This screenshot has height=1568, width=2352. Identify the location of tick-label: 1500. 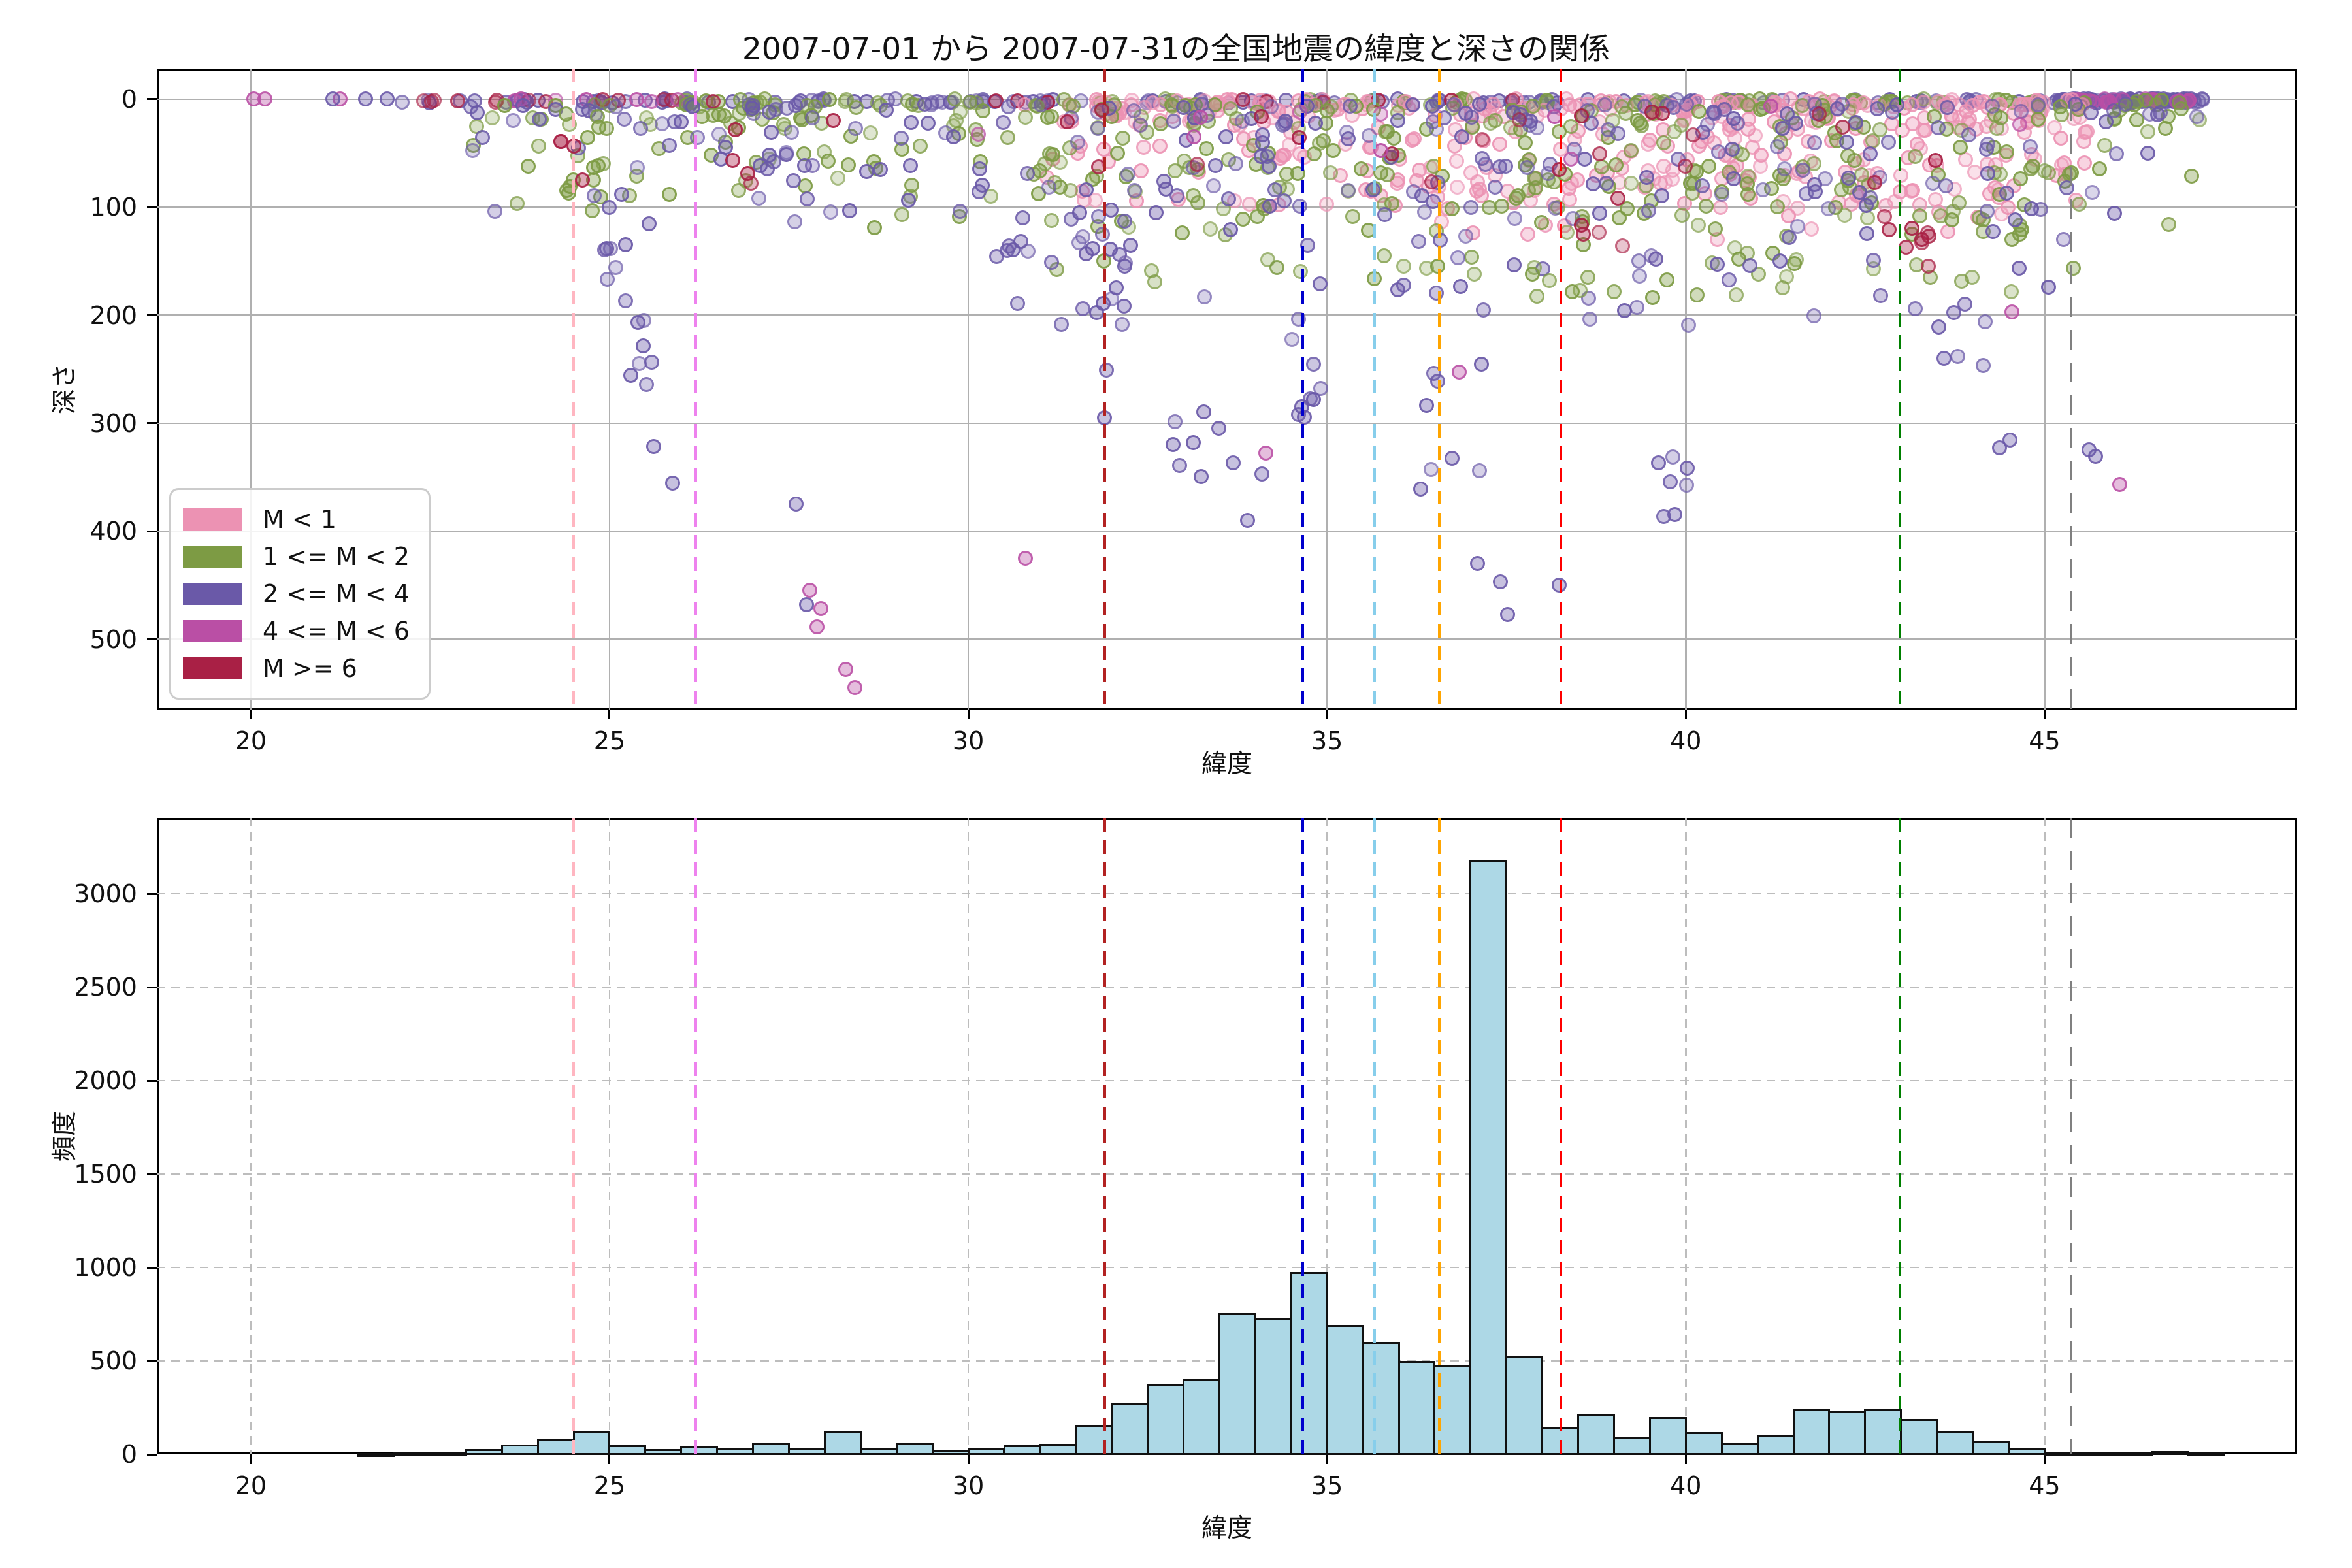
(105, 1174).